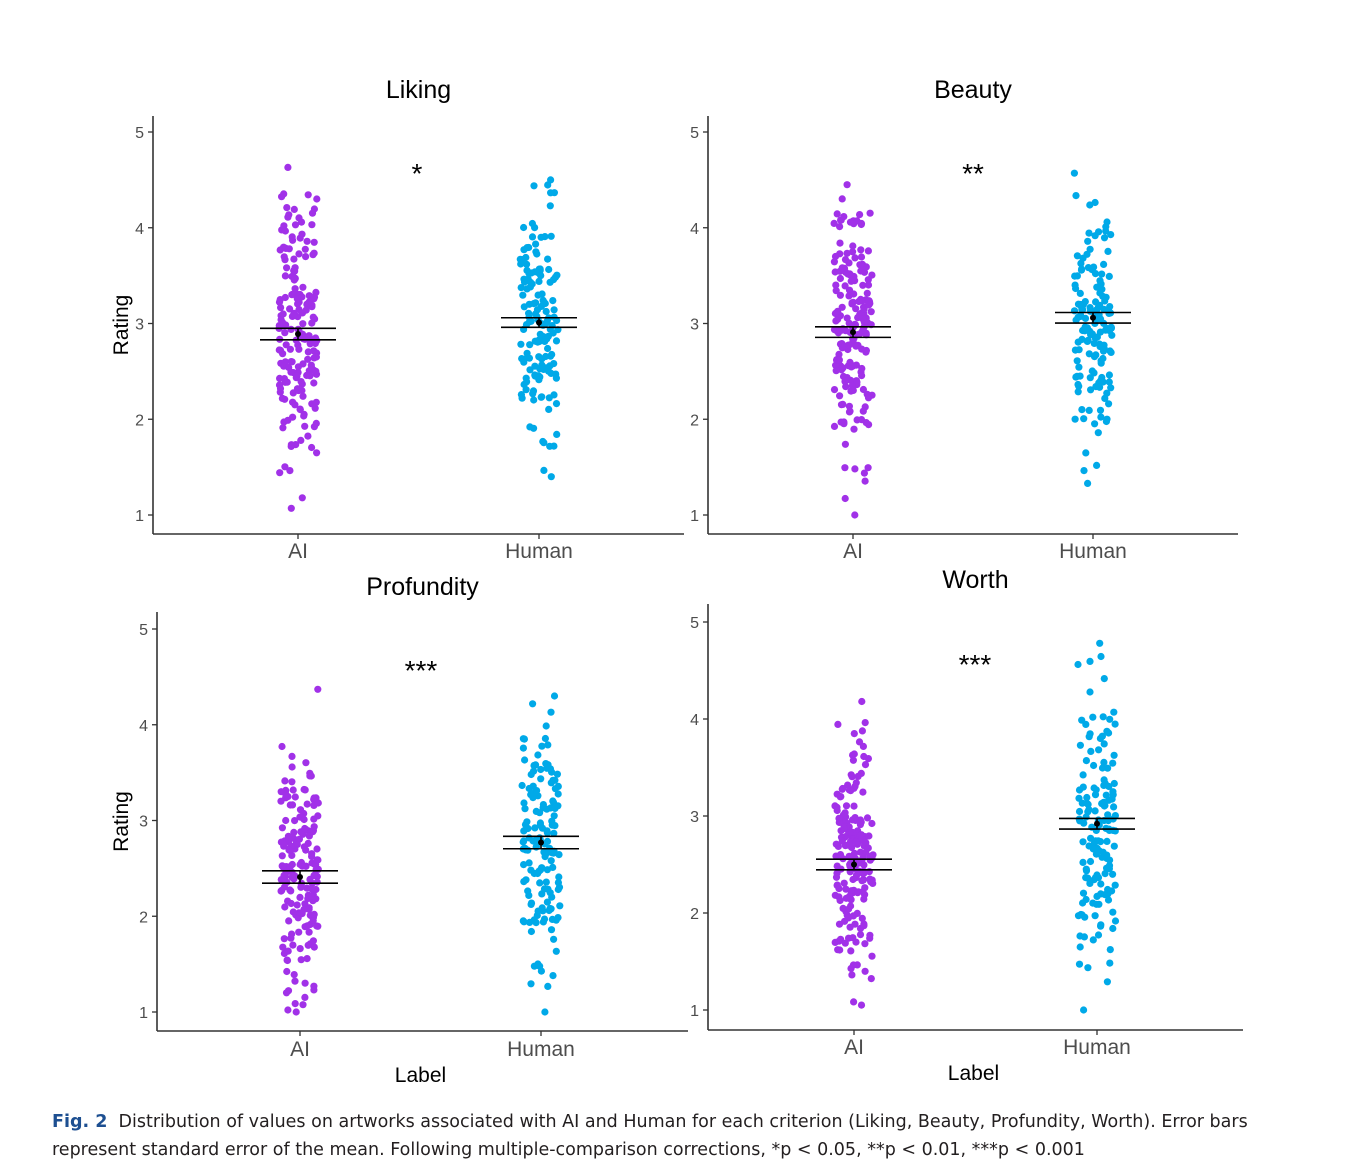 This screenshot has height=1164, width=1348. Describe the element at coordinates (300, 1049) in the screenshot. I see `x-tick-label: AI` at that location.